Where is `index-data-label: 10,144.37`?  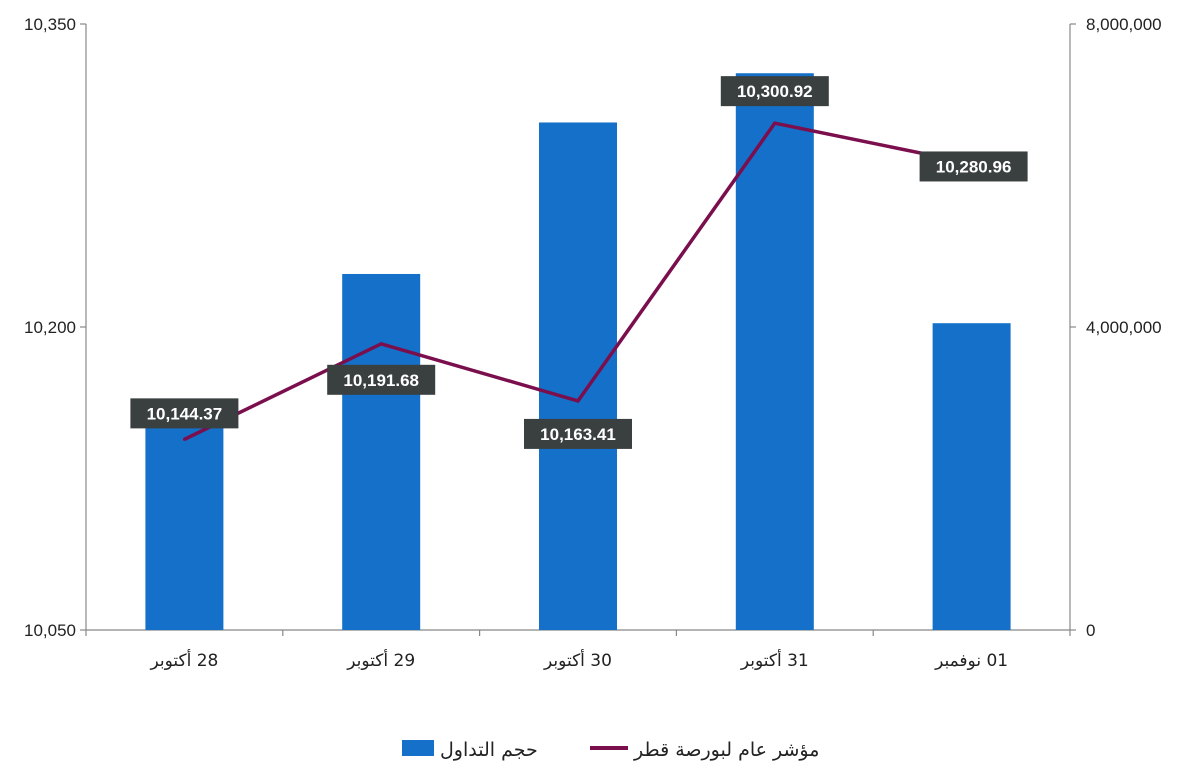
index-data-label: 10,144.37 is located at coordinates (184, 413).